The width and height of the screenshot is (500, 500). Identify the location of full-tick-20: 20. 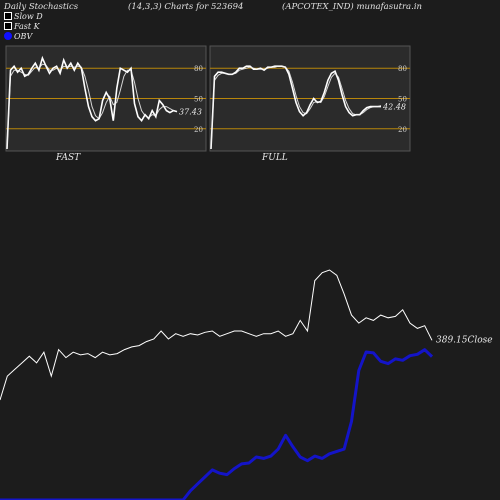
(402, 130).